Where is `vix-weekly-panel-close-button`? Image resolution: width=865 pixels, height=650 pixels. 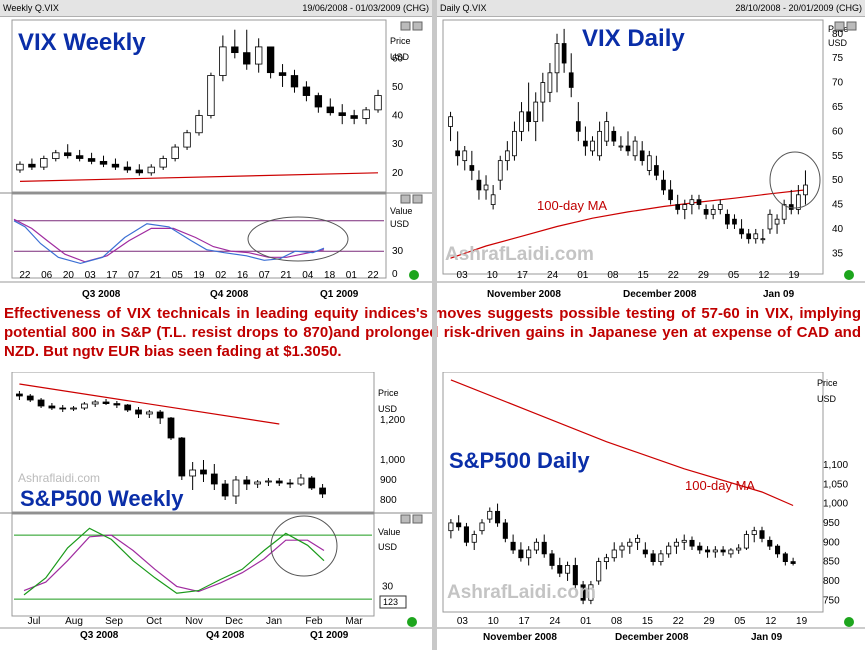
vix-weekly-panel-close-button is located at coordinates (417, 26).